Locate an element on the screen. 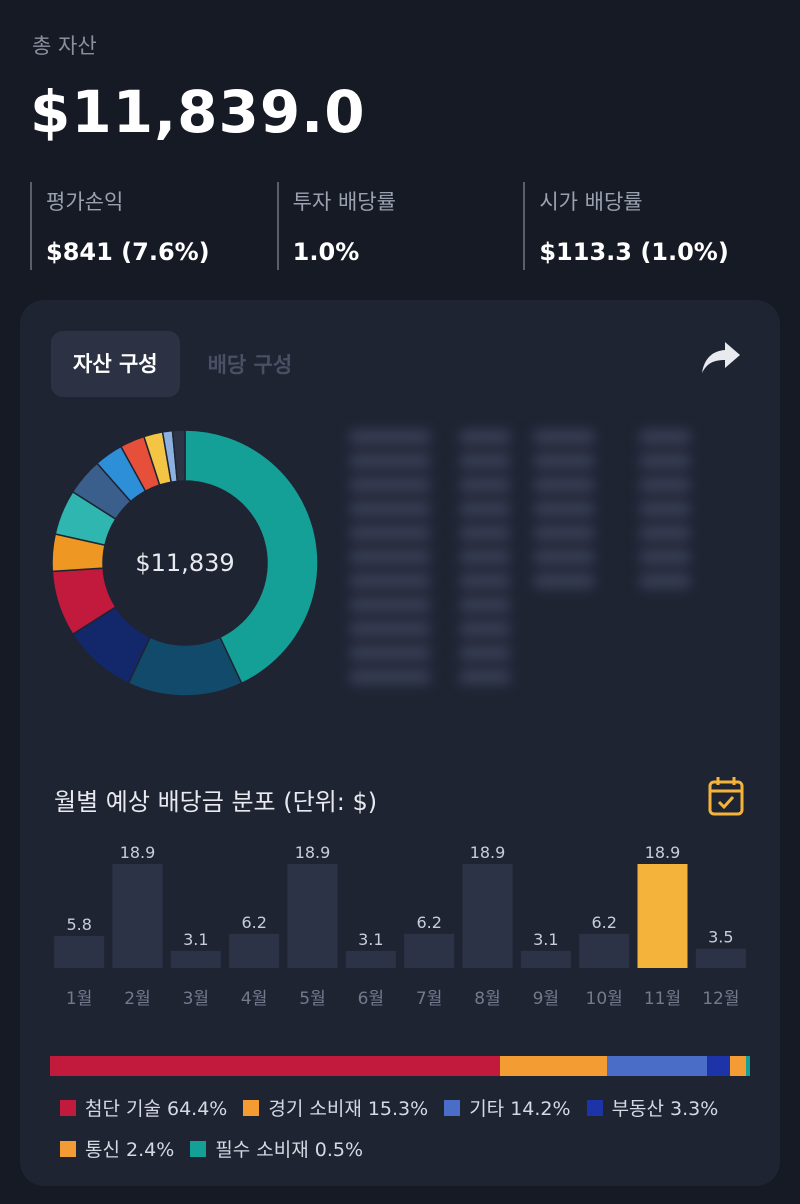  composition-tabs: 자산 구성 배당 구성 is located at coordinates (171, 364).